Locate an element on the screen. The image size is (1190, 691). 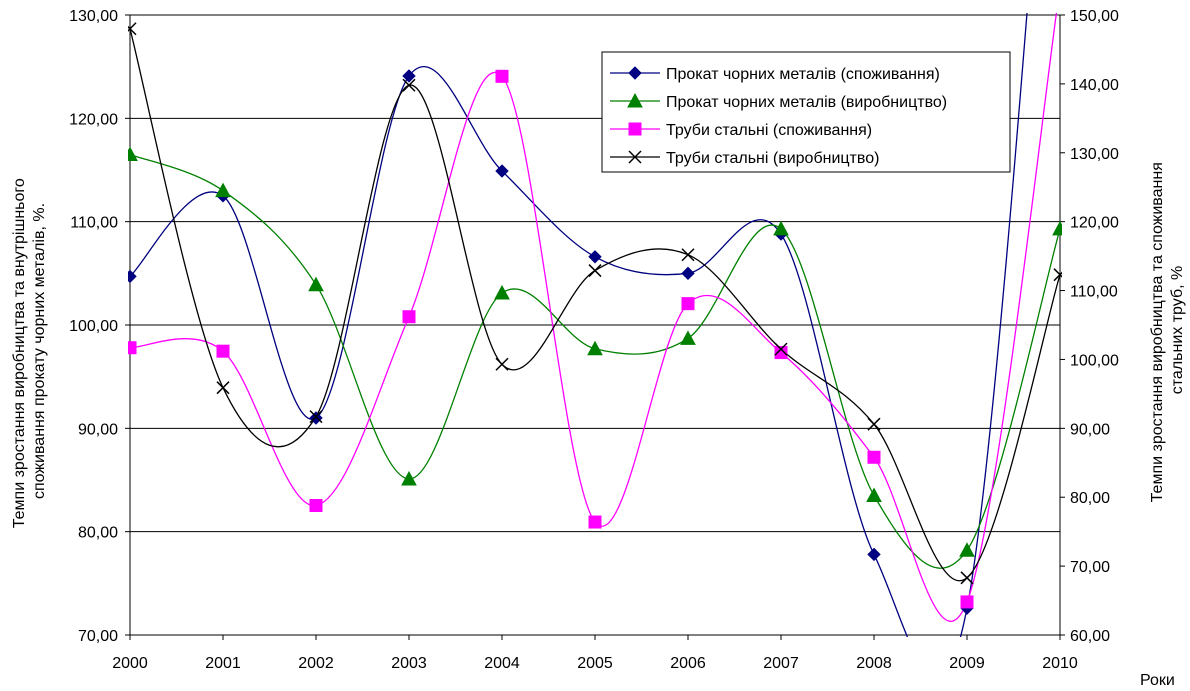
left-y-tick-label: 110,00 is located at coordinates (94, 223).